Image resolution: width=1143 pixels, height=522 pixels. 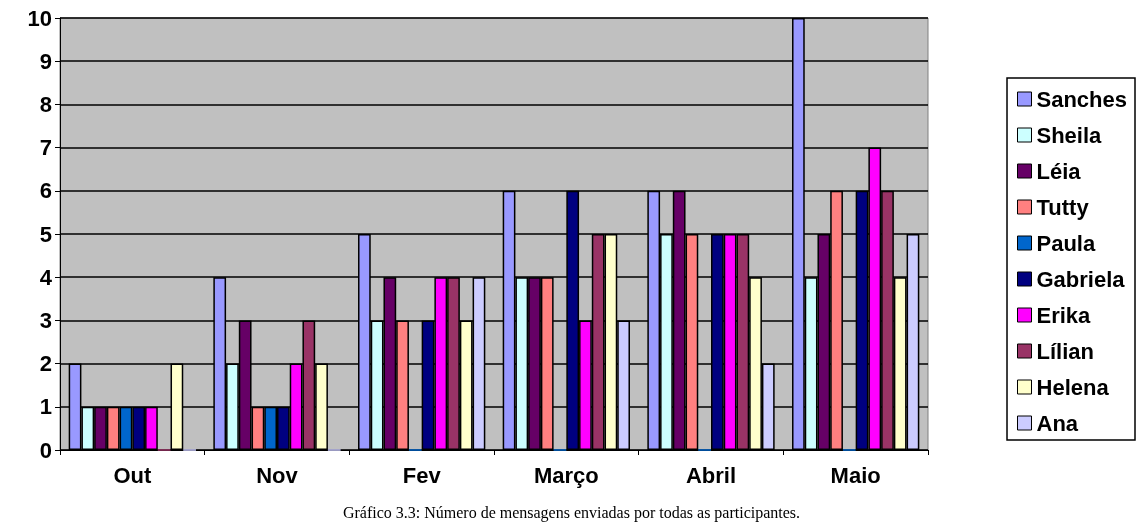 What do you see at coordinates (45, 104) in the screenshot?
I see `y-tick-label: 8` at bounding box center [45, 104].